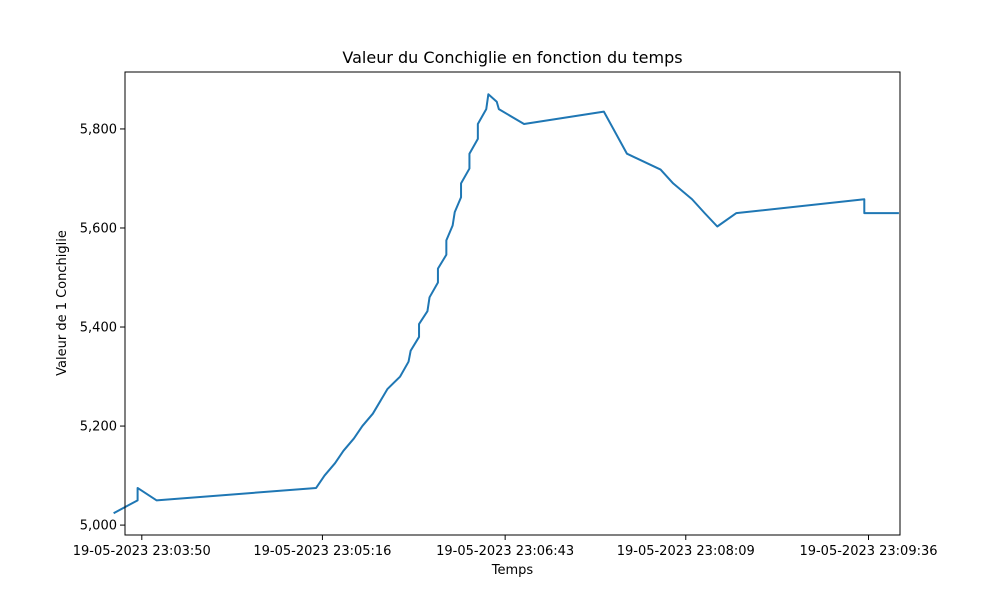  What do you see at coordinates (98, 129) in the screenshot?
I see `y-tick-label: 5,800` at bounding box center [98, 129].